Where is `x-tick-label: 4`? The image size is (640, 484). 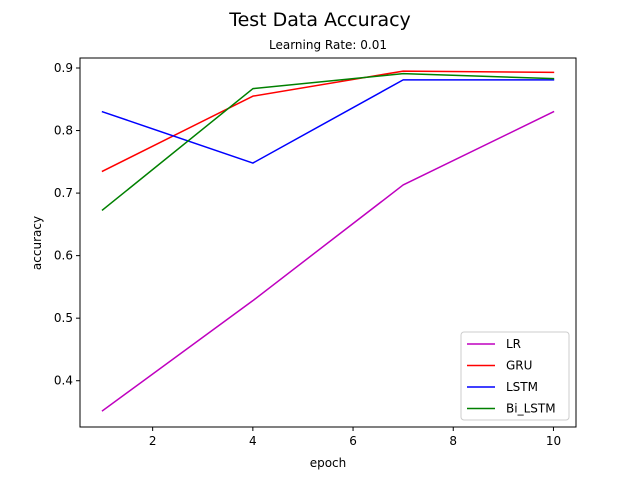 x-tick-label: 4 is located at coordinates (253, 441).